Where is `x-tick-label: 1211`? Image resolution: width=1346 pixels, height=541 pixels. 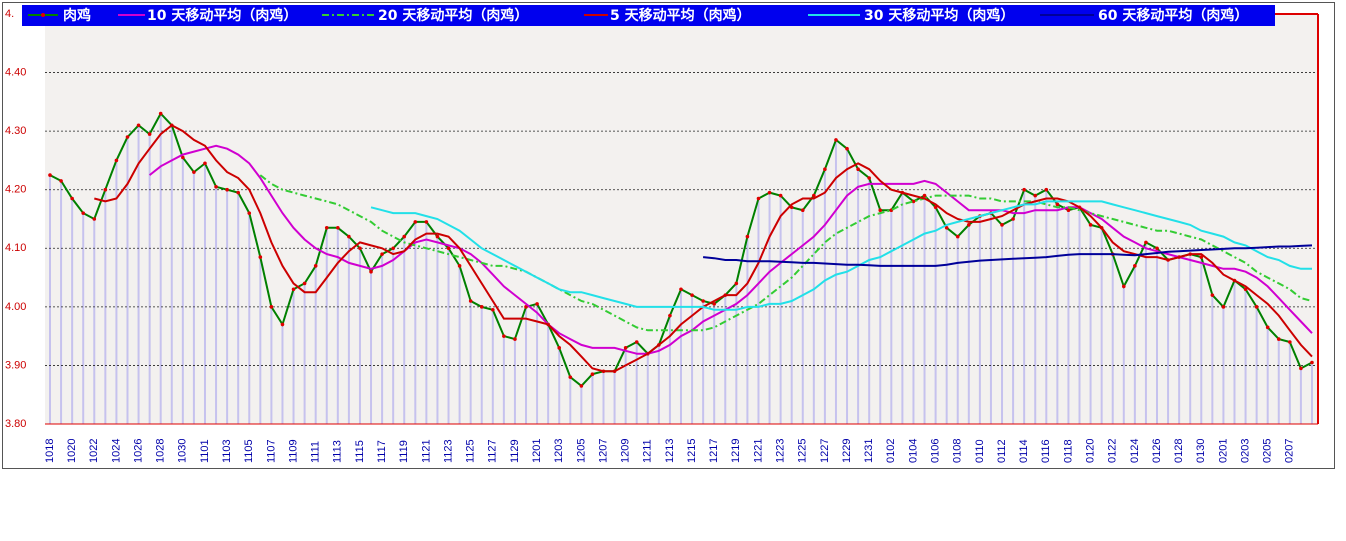
x-tick-label: 1211 is located at coordinates (648, 451).